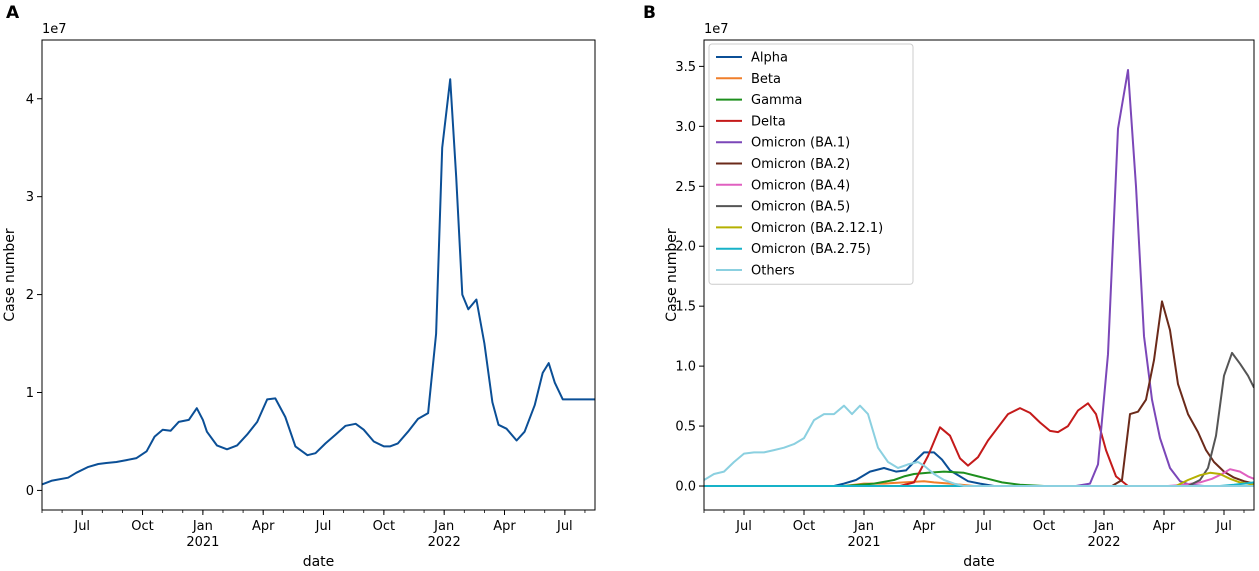  I want to click on y-tick-label: 4, so click(30, 99).